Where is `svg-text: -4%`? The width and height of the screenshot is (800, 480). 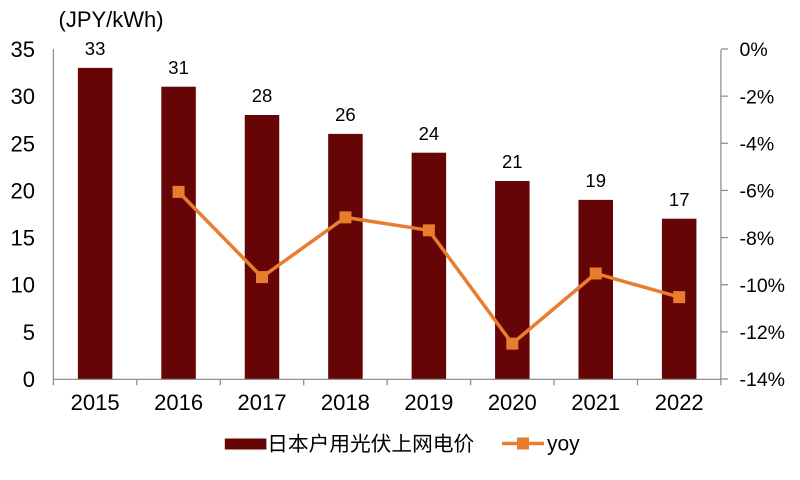 svg-text: -4% is located at coordinates (757, 145).